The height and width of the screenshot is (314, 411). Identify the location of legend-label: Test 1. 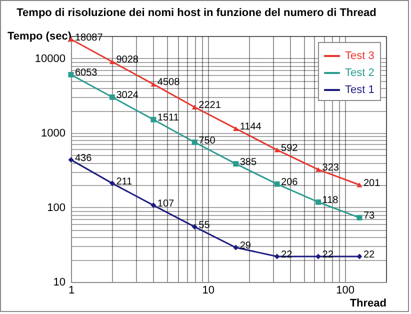
(359, 90).